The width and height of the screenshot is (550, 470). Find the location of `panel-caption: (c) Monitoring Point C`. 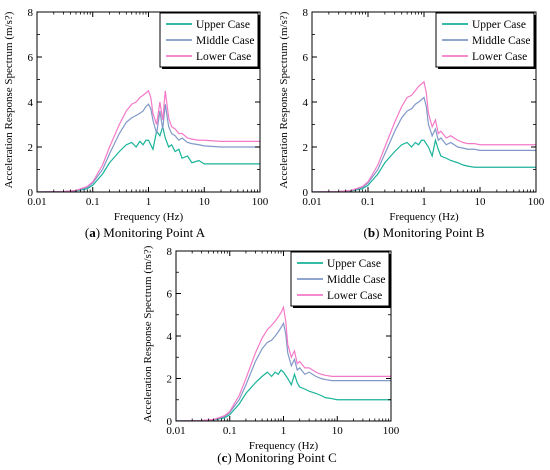

panel-caption: (c) Monitoring Point C is located at coordinates (277, 457).